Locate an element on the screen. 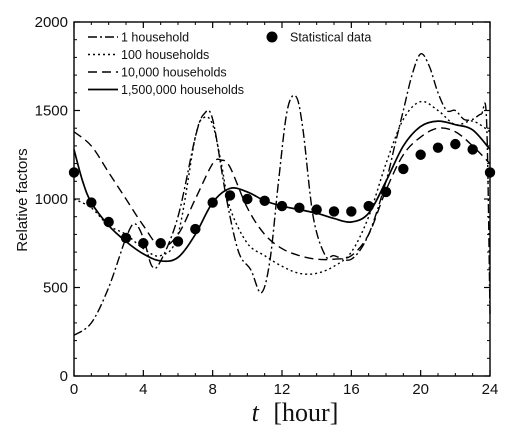 The height and width of the screenshot is (432, 510). x-tick-label-4: 16 is located at coordinates (351, 389).